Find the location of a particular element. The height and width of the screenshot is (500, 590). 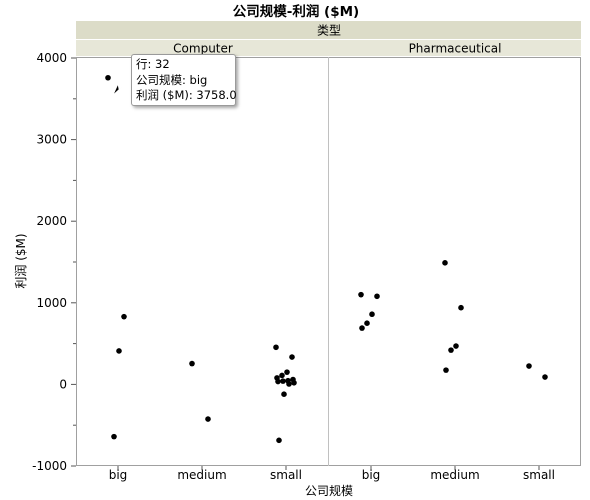

cursor-arrow-icon is located at coordinates (118, 89).